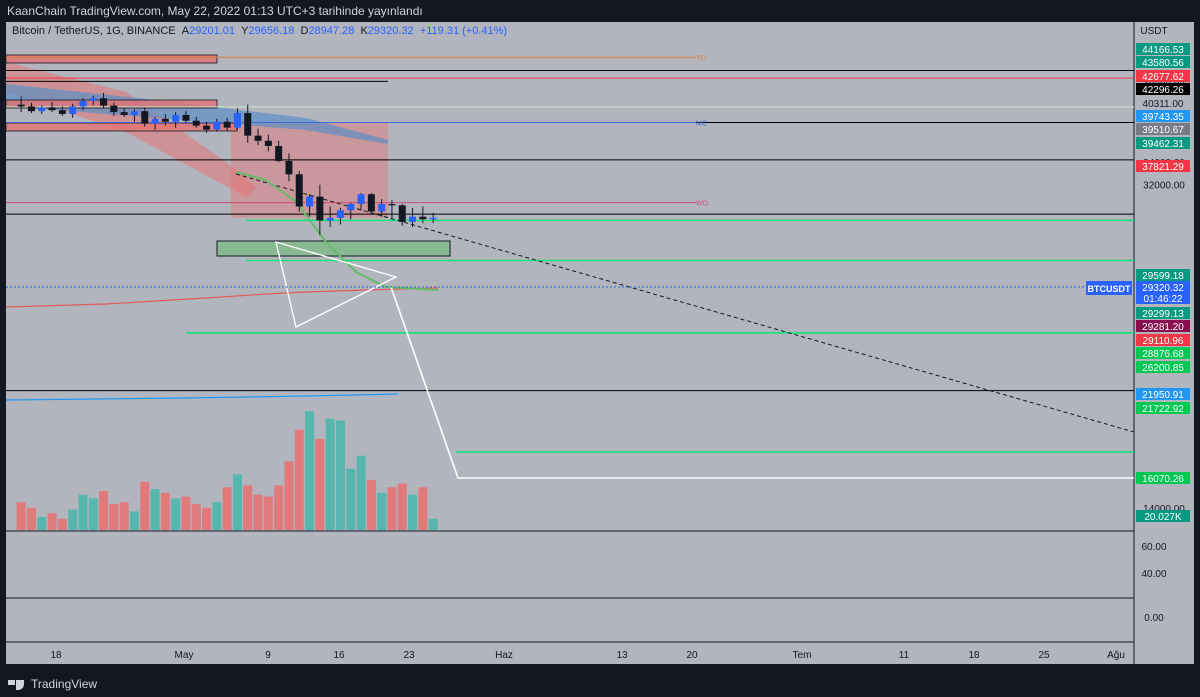  What do you see at coordinates (1163, 341) in the screenshot?
I see `price-tag-label: 29110.96` at bounding box center [1163, 341].